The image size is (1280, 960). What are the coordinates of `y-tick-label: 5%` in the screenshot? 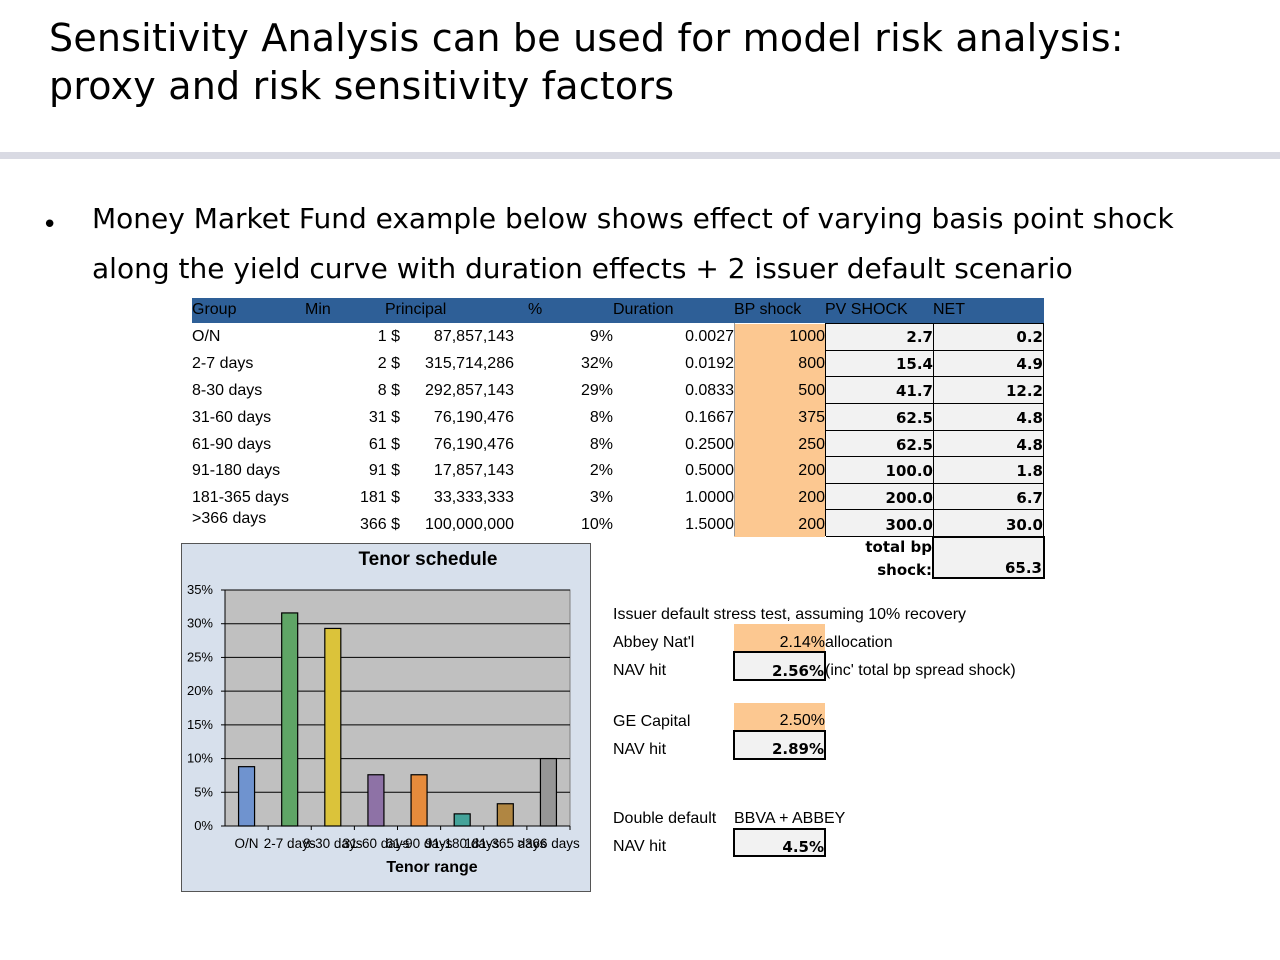 It's located at (203, 791).